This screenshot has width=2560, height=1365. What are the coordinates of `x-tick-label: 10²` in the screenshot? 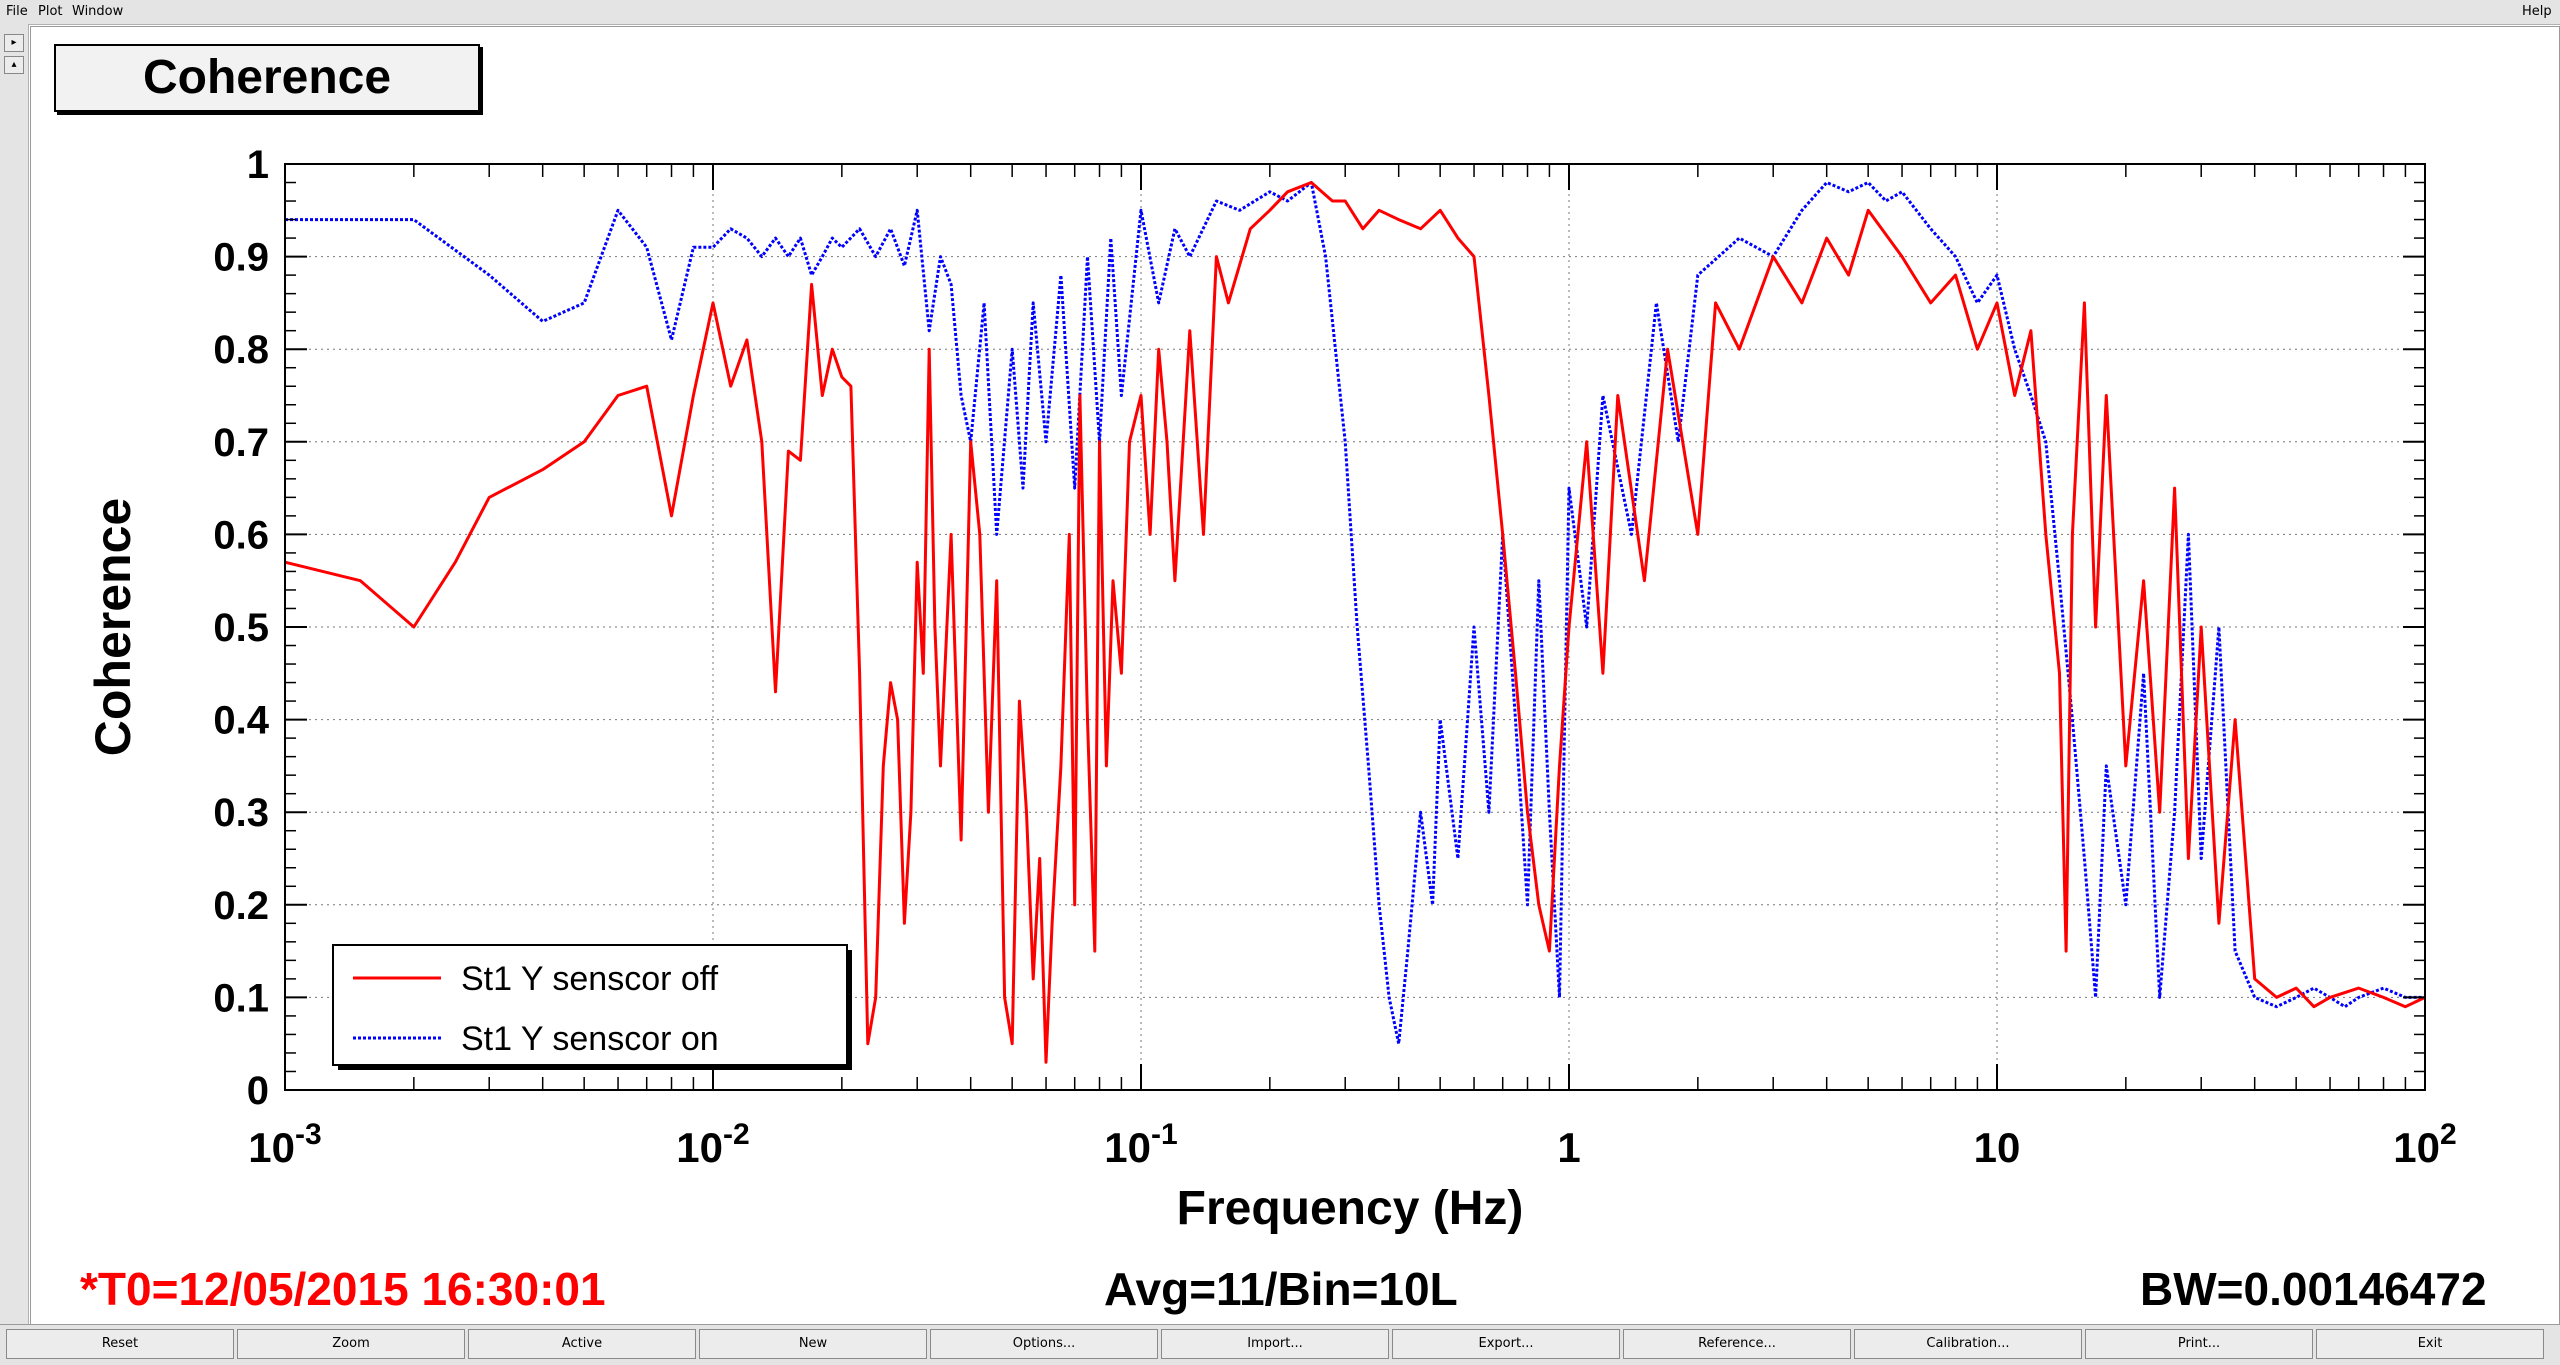 It's located at (2424, 1144).